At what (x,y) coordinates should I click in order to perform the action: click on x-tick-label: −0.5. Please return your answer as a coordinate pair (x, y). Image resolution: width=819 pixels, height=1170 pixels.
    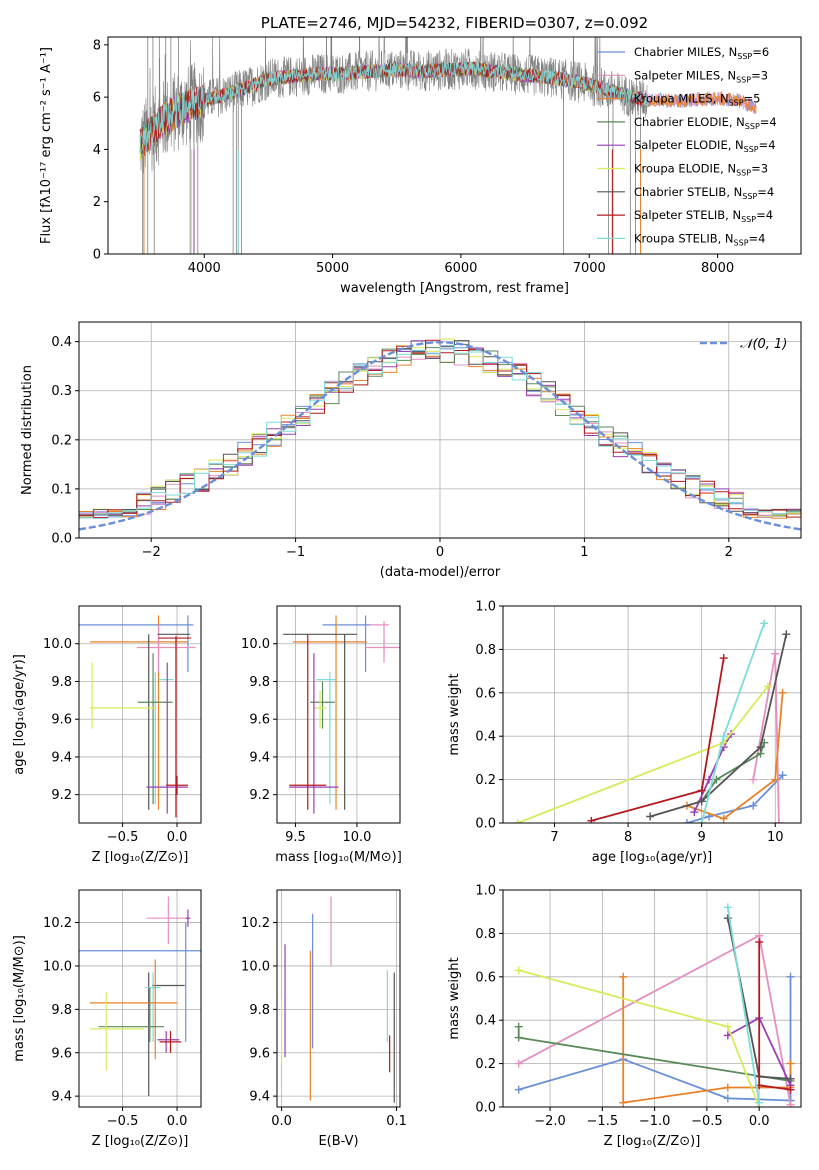
    Looking at the image, I should click on (707, 1121).